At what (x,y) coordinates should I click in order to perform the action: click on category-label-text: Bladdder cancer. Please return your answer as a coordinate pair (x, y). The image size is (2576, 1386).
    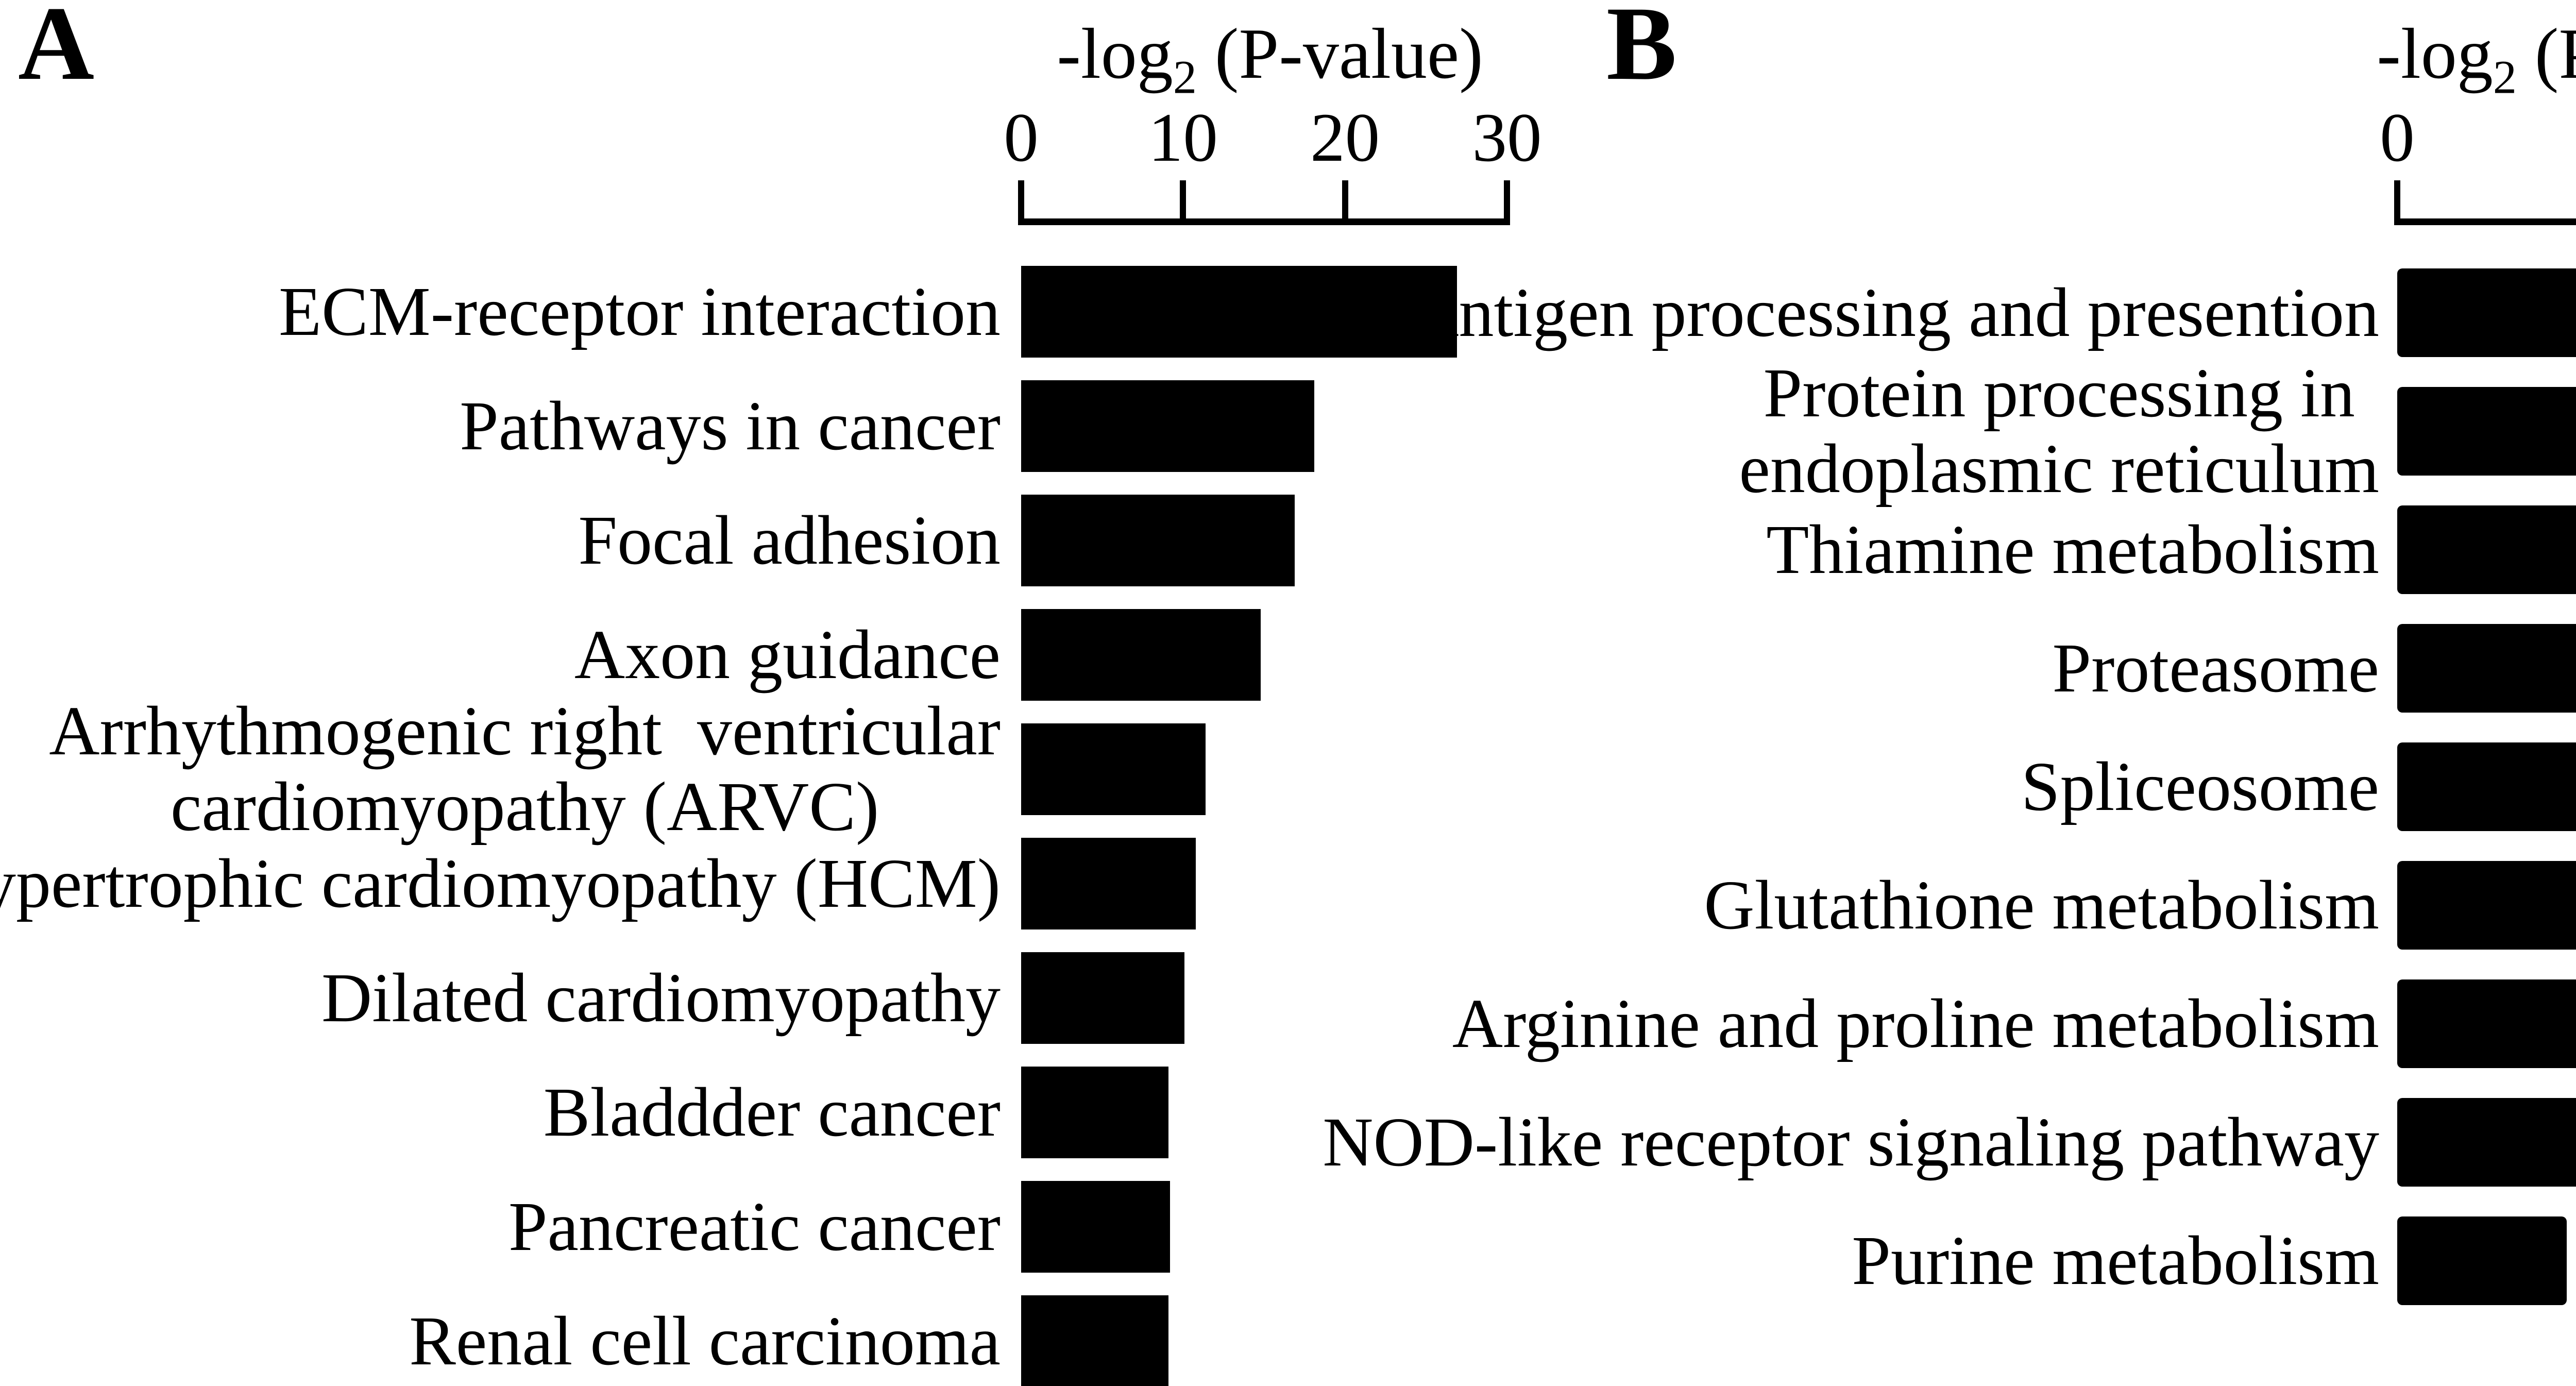
    Looking at the image, I should click on (772, 1112).